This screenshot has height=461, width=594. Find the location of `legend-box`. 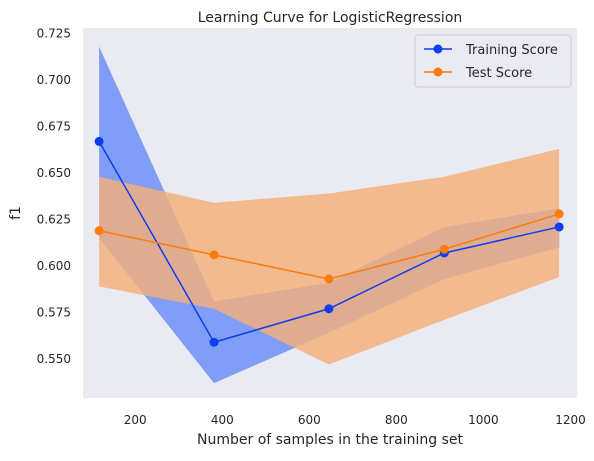

legend-box is located at coordinates (493, 61).